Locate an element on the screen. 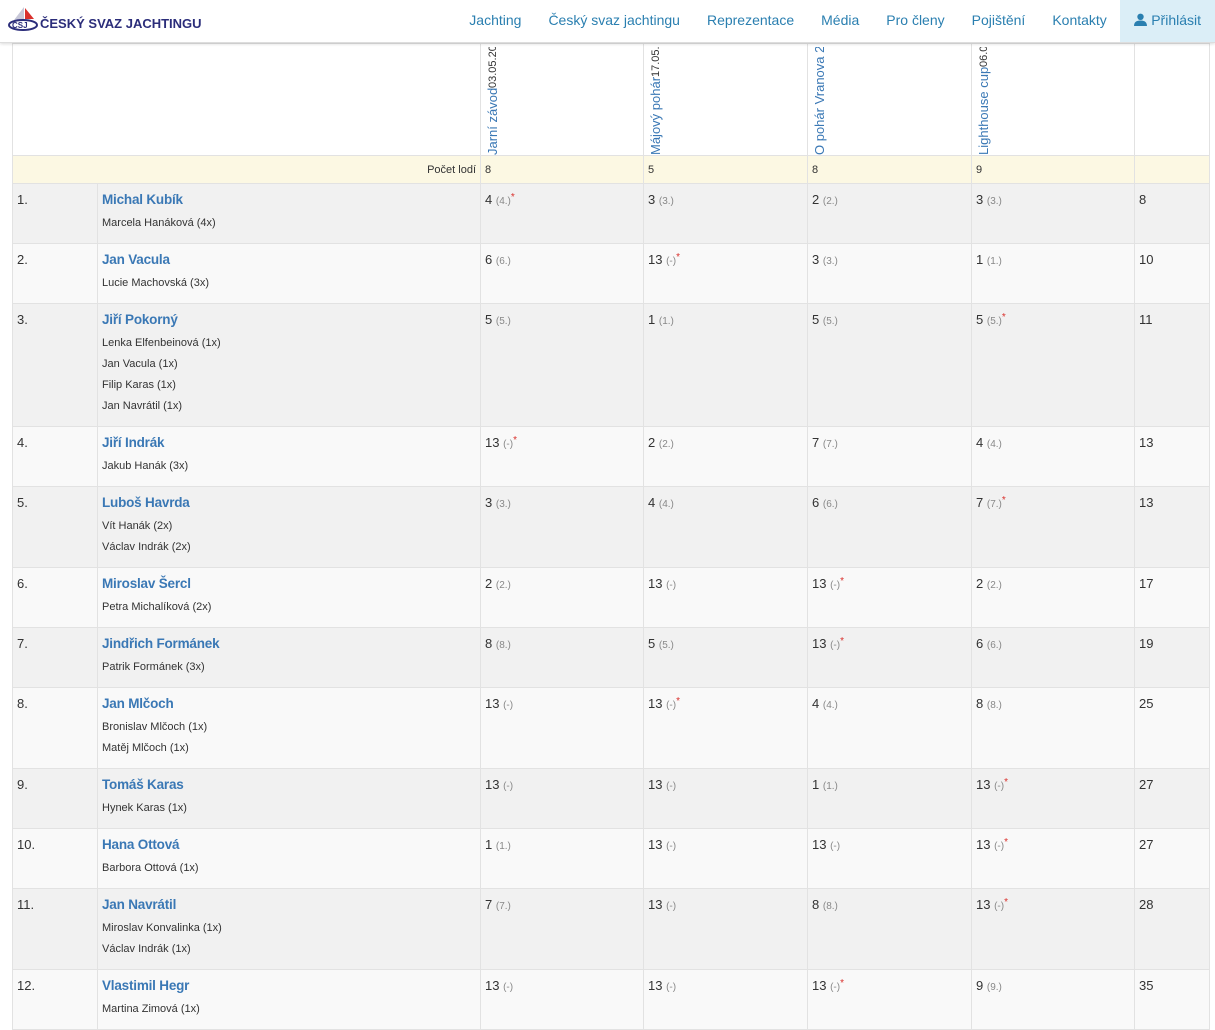 This screenshot has height=1030, width=1215. race-result: 8 (8.) is located at coordinates (562, 657).